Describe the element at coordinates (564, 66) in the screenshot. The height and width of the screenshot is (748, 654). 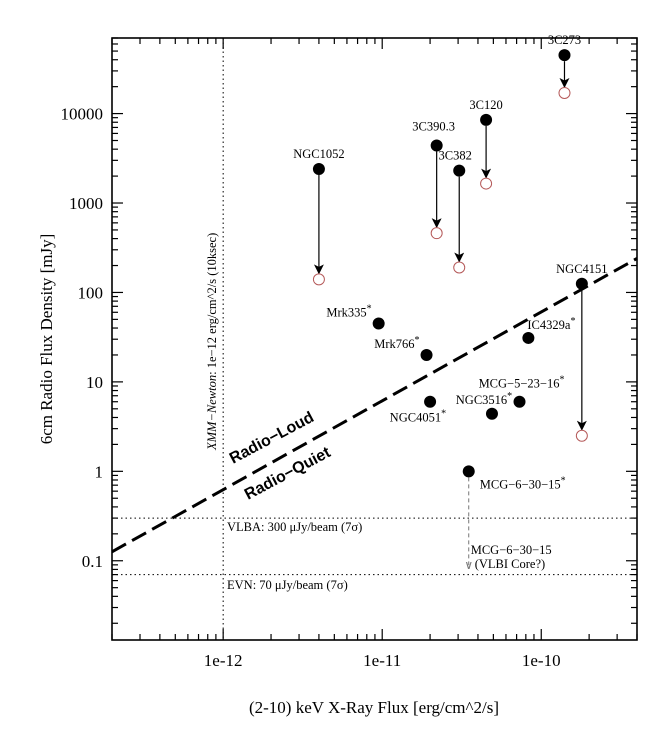
I see `source-3c273: 3C273` at that location.